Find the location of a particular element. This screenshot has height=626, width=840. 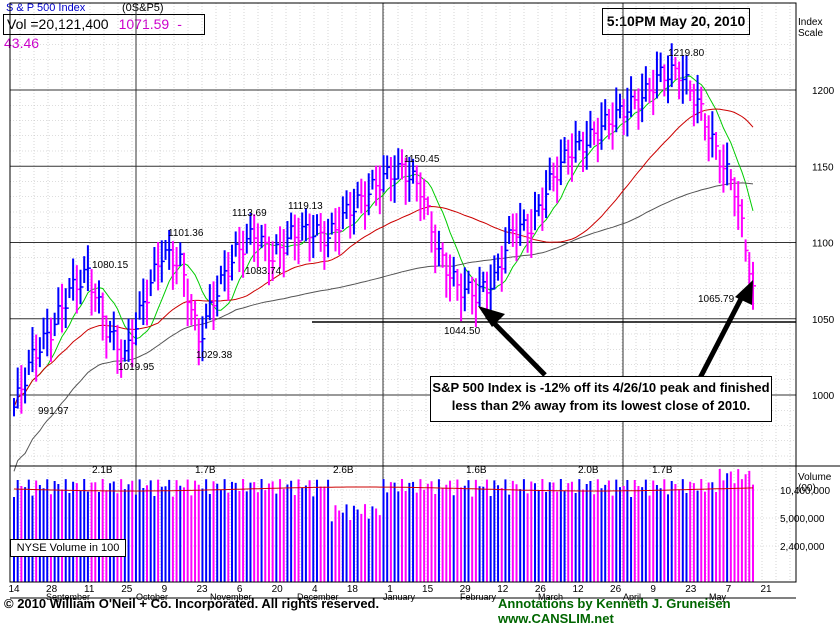

arrow-line-right is located at coordinates (722, 334).